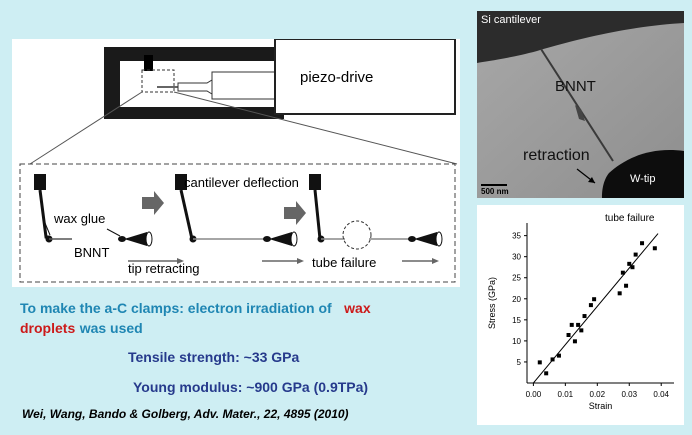  I want to click on piezo-drive-label: piezo-drive, so click(337, 77).